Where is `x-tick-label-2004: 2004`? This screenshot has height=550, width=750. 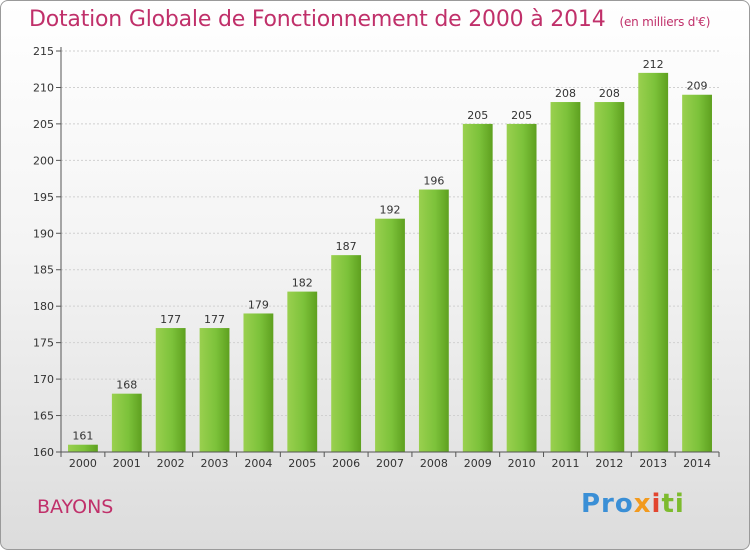 x-tick-label-2004: 2004 is located at coordinates (258, 463).